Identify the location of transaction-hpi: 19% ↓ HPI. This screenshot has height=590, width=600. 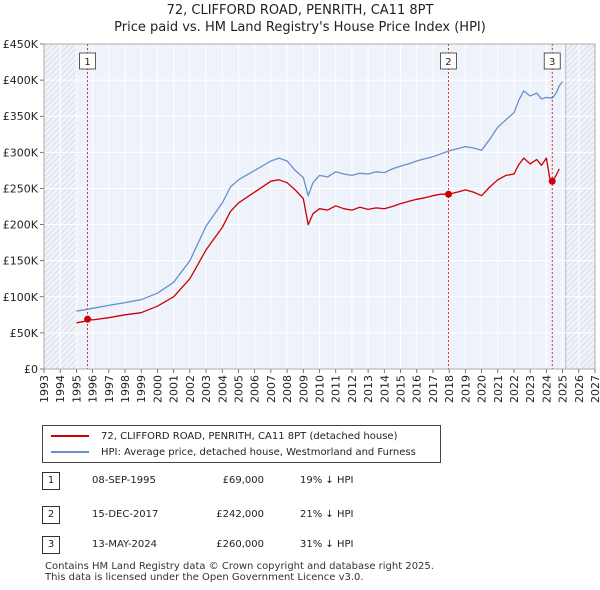
(327, 480).